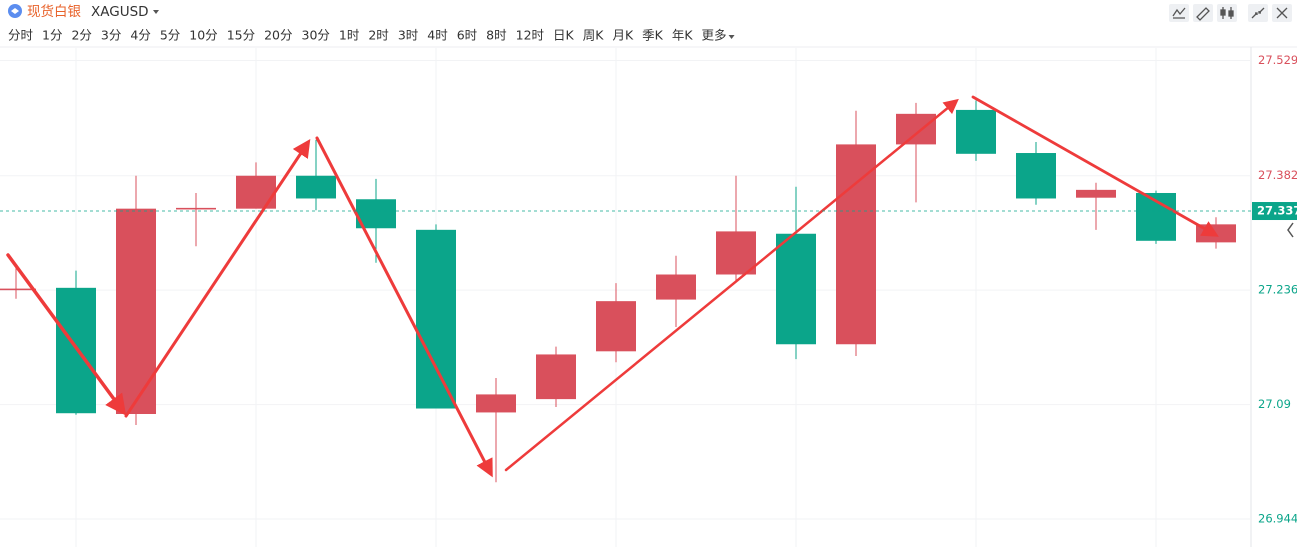 This screenshot has height=547, width=1297. I want to click on period-tab: 季K, so click(653, 35).